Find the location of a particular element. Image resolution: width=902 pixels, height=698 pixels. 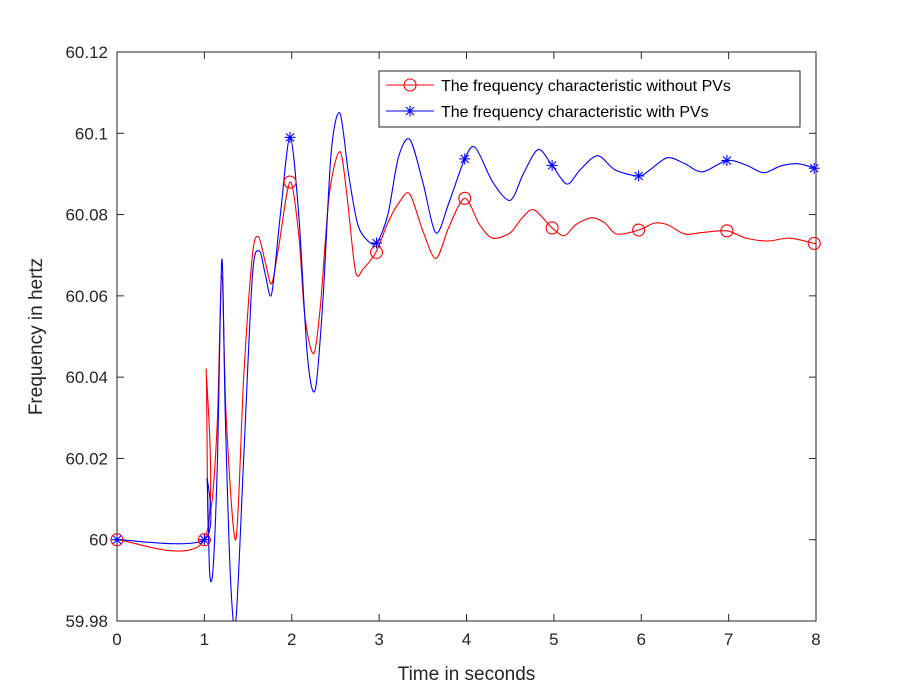

x-tick-label: 2 is located at coordinates (291, 639).